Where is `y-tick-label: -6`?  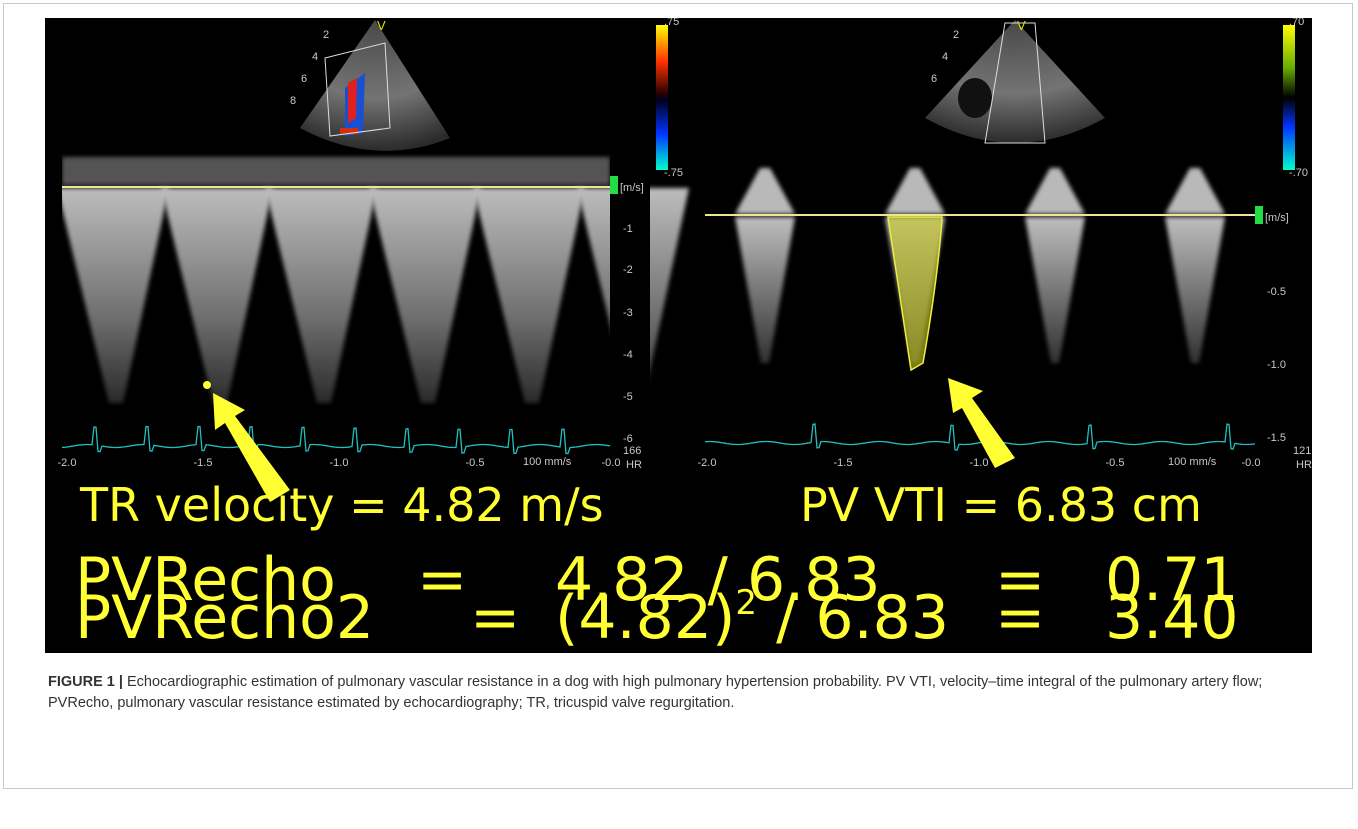
y-tick-label: -6 is located at coordinates (628, 439).